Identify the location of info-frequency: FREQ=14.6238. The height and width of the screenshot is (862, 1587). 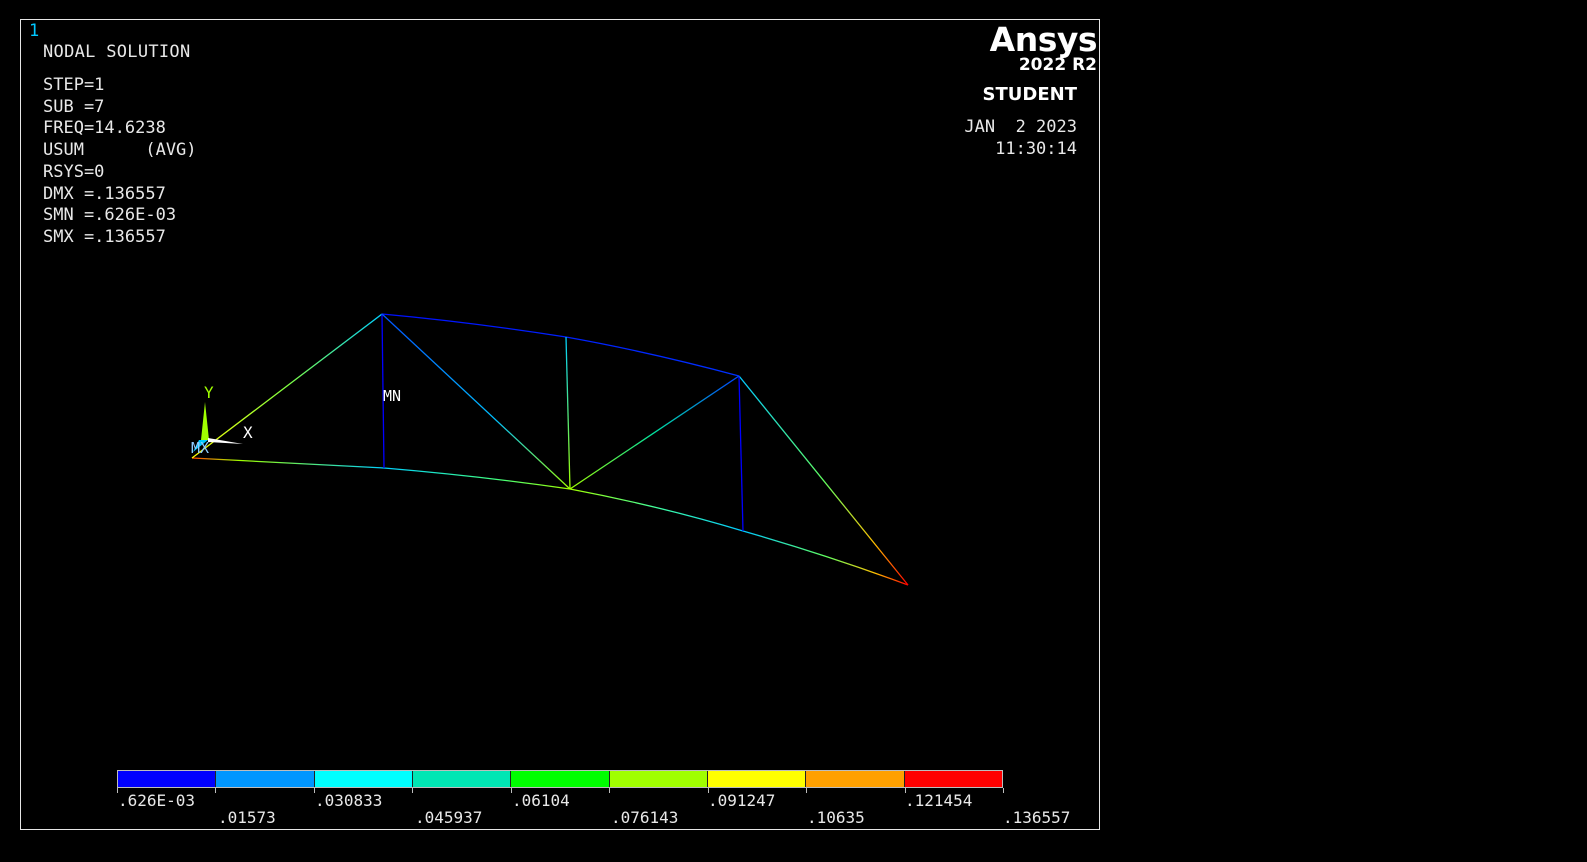
(104, 128).